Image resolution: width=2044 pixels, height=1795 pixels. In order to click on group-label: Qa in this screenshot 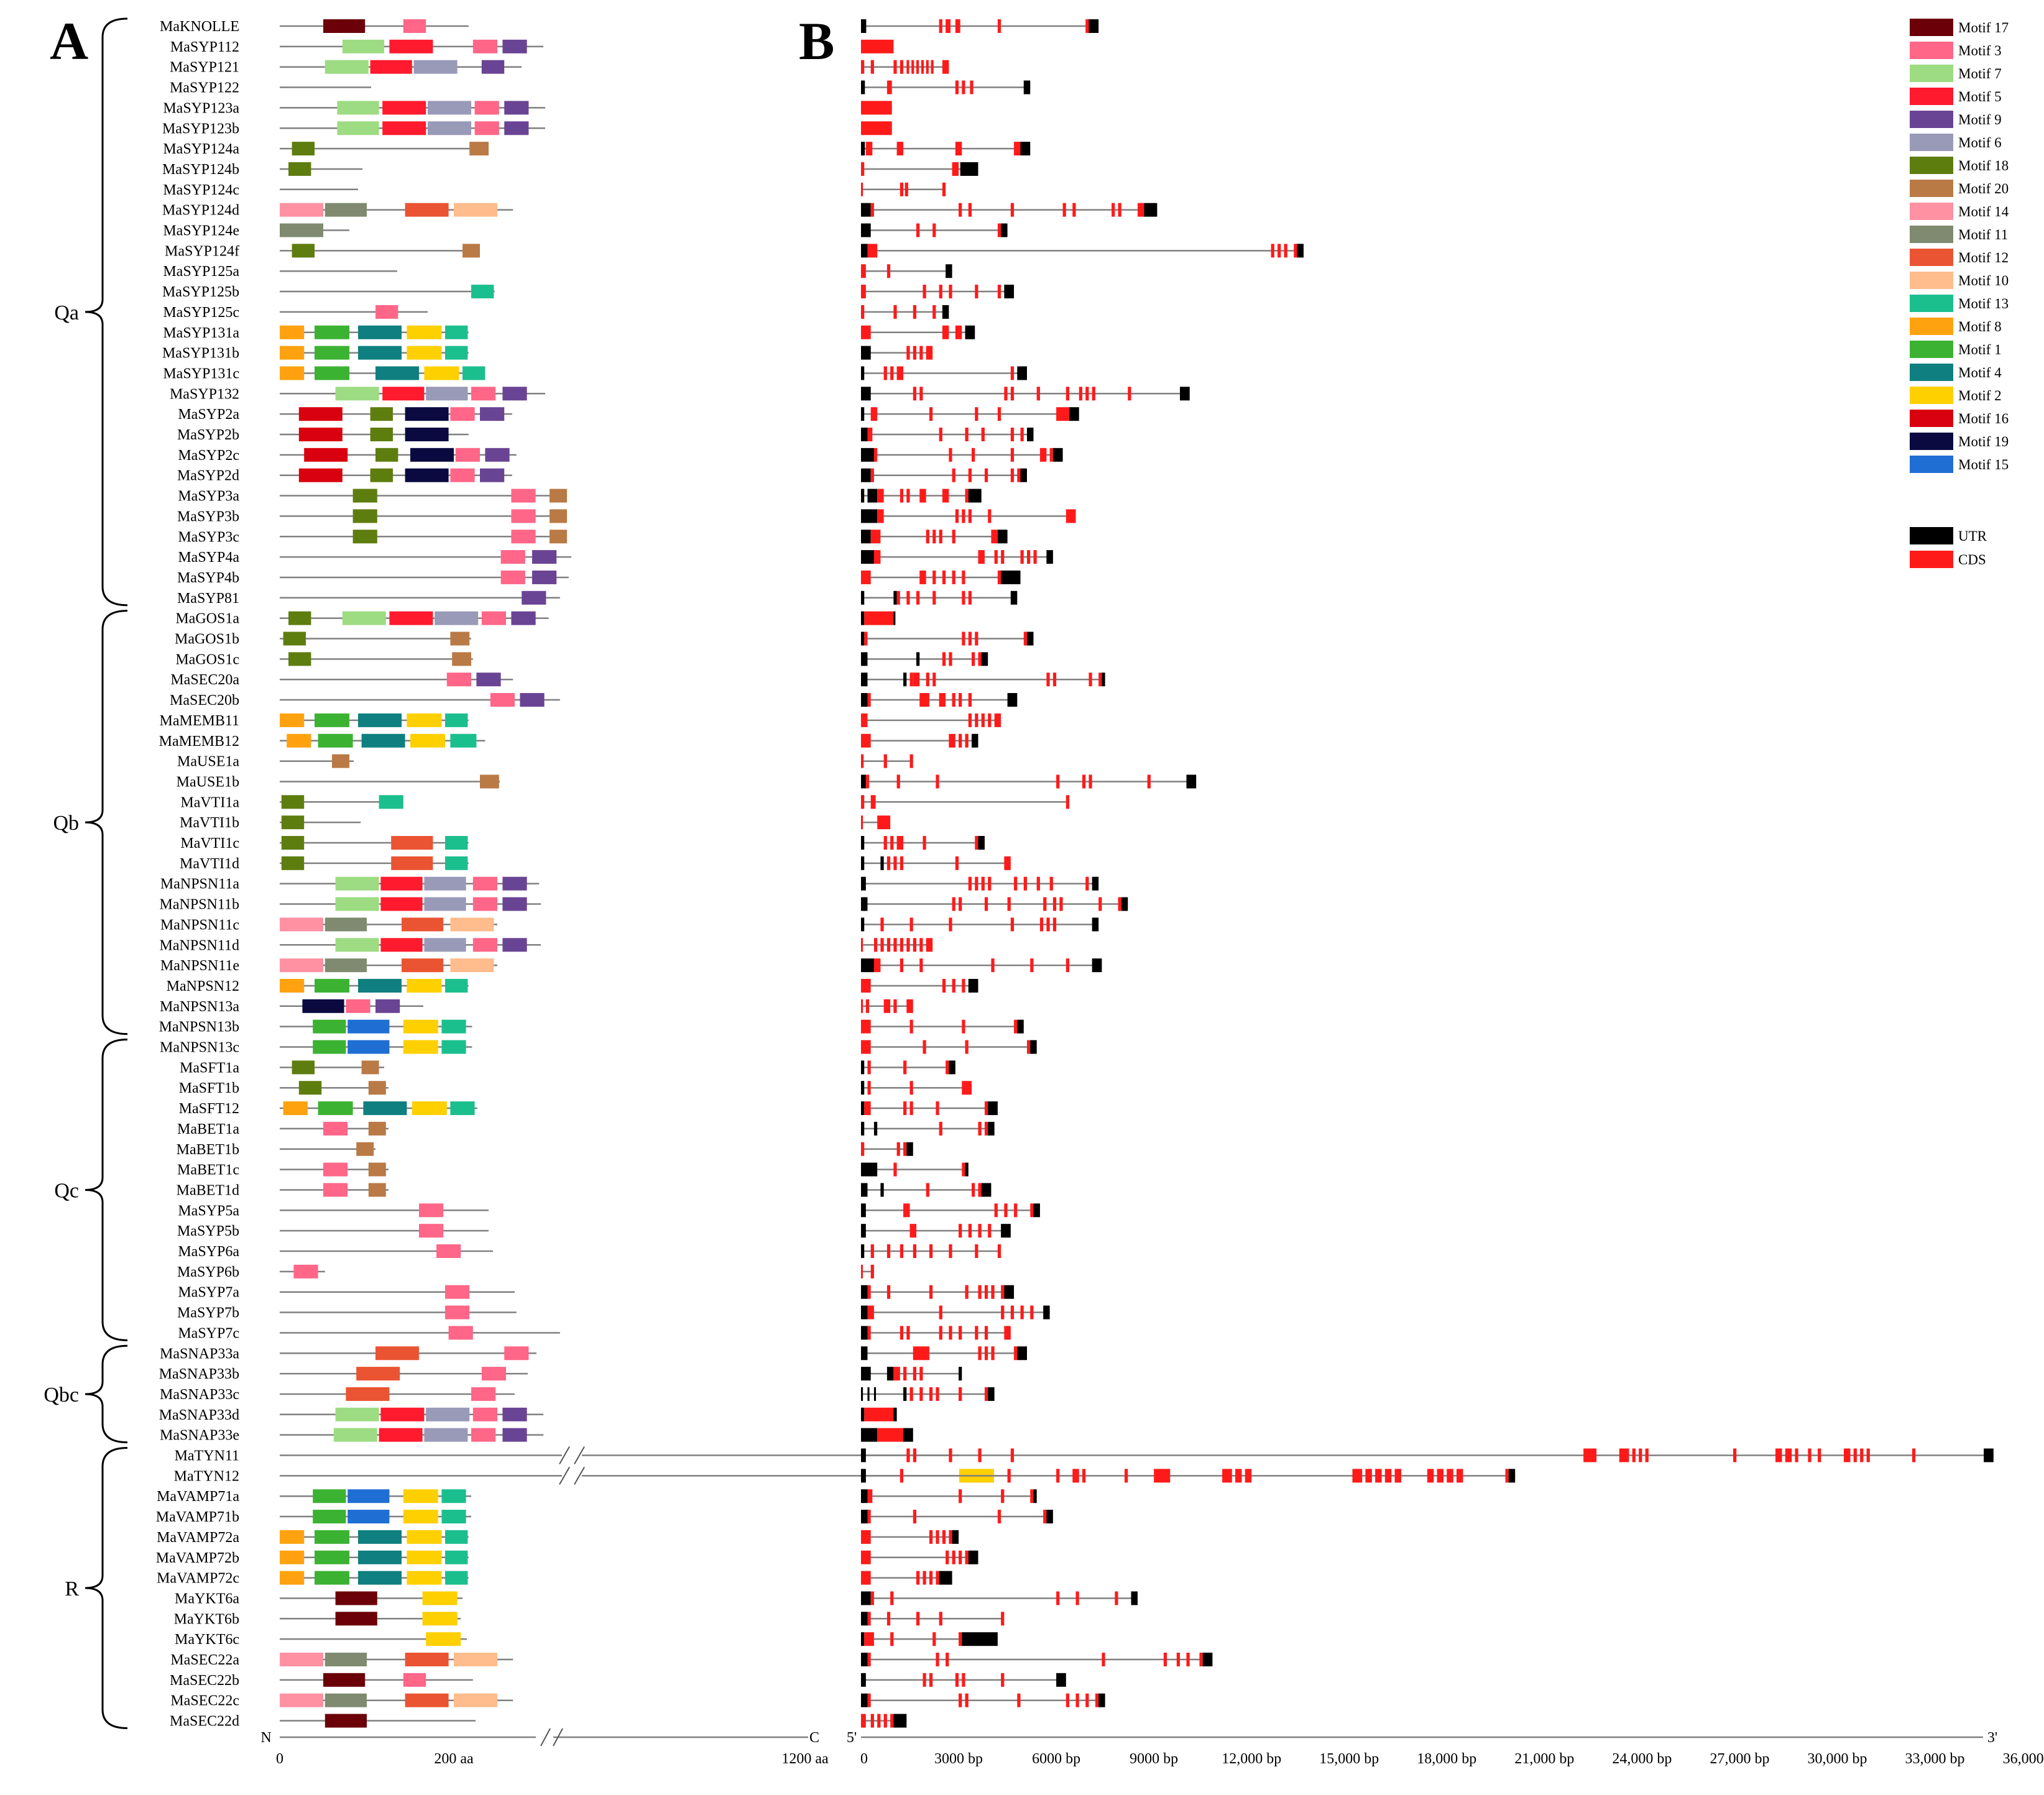, I will do `click(66, 312)`.